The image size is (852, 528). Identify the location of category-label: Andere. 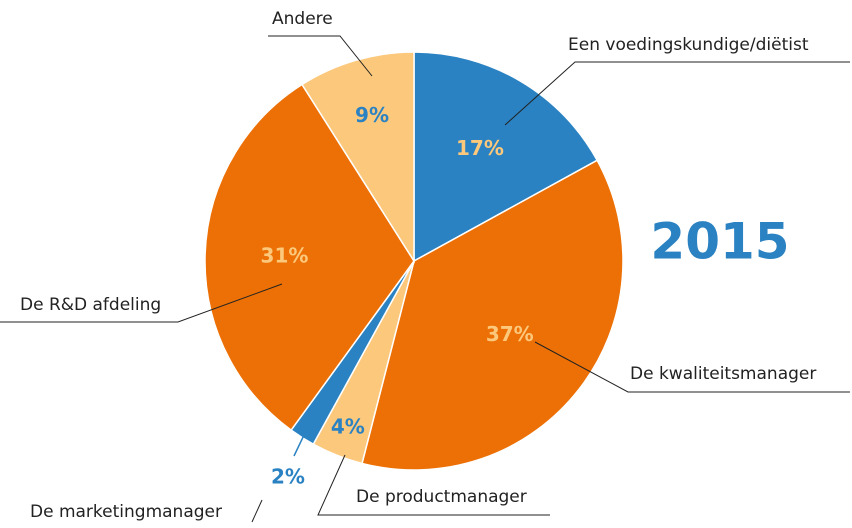
(302, 19).